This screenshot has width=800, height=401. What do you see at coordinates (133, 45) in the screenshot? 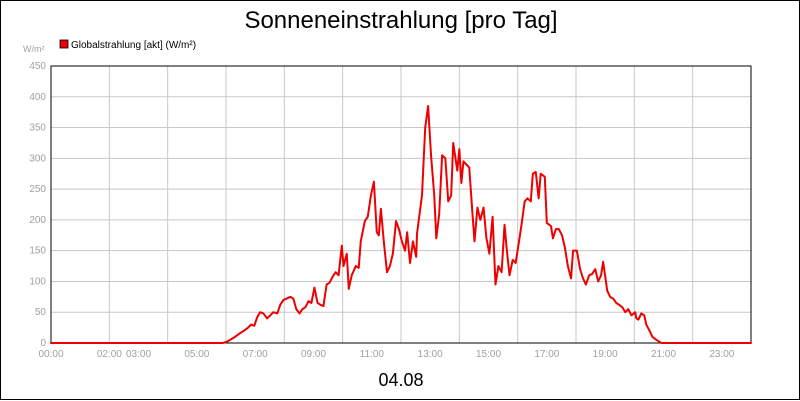
I see `legend-label-globalstrahlung: Globalstrahlung [akt] (W/m²)` at bounding box center [133, 45].